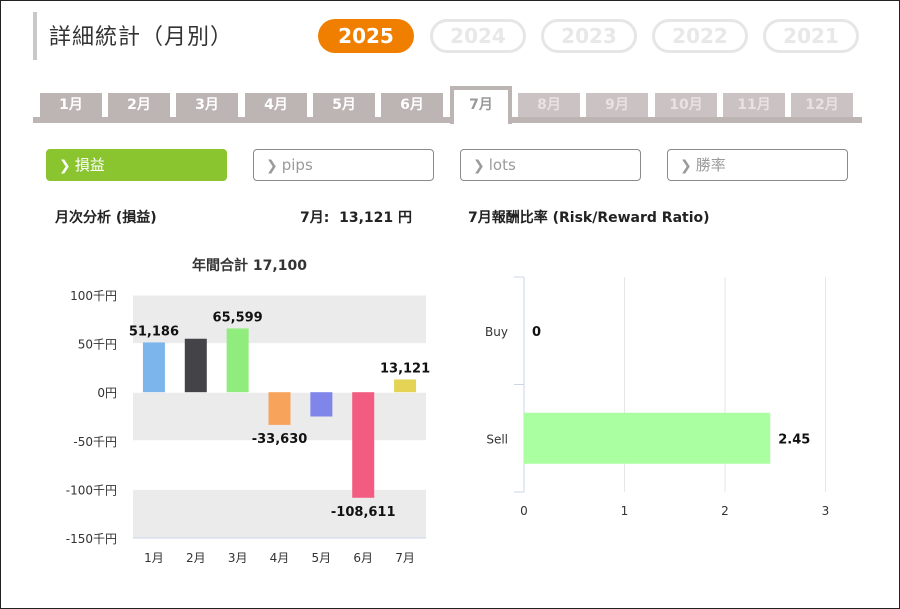 The width and height of the screenshot is (900, 609). What do you see at coordinates (107, 393) in the screenshot?
I see `y-tick-label: 0円` at bounding box center [107, 393].